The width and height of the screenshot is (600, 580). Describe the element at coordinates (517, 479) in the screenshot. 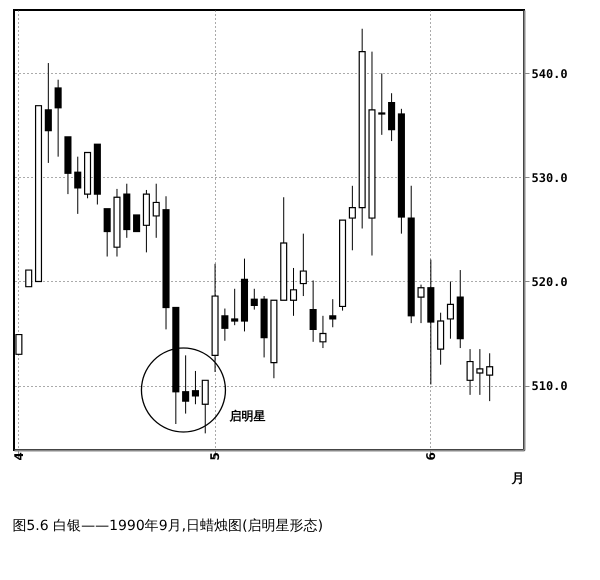

I see `x-axis-title: 月` at that location.